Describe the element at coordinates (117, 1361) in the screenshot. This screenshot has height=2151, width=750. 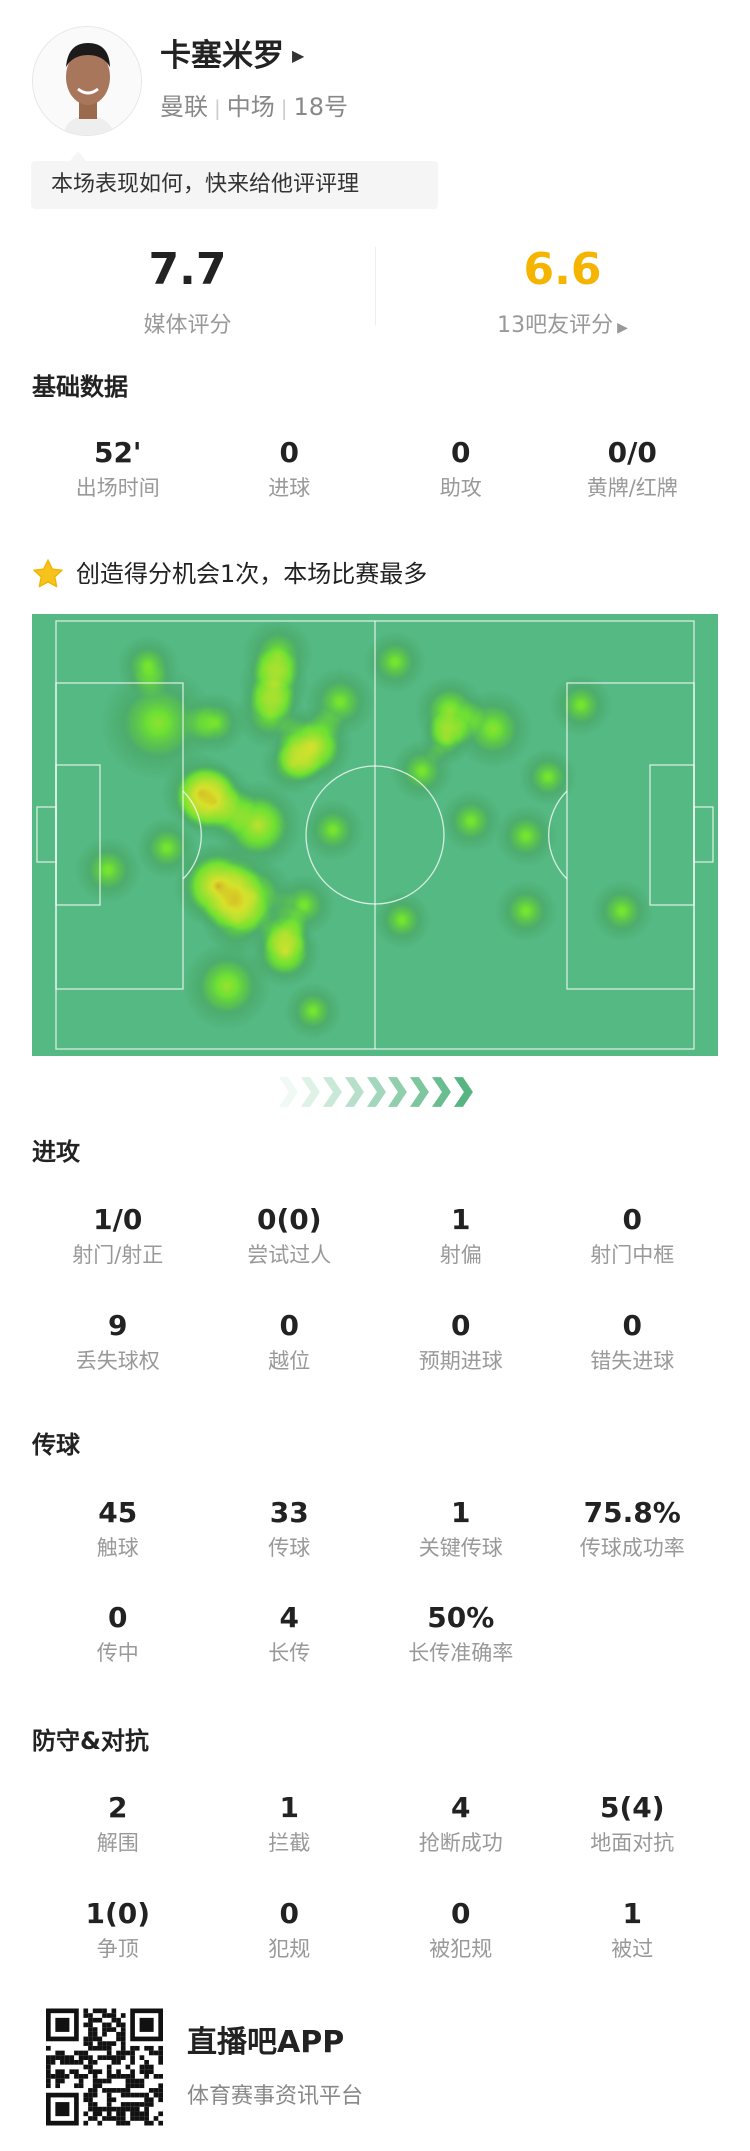
I see `stat-label: 丢失球权` at that location.